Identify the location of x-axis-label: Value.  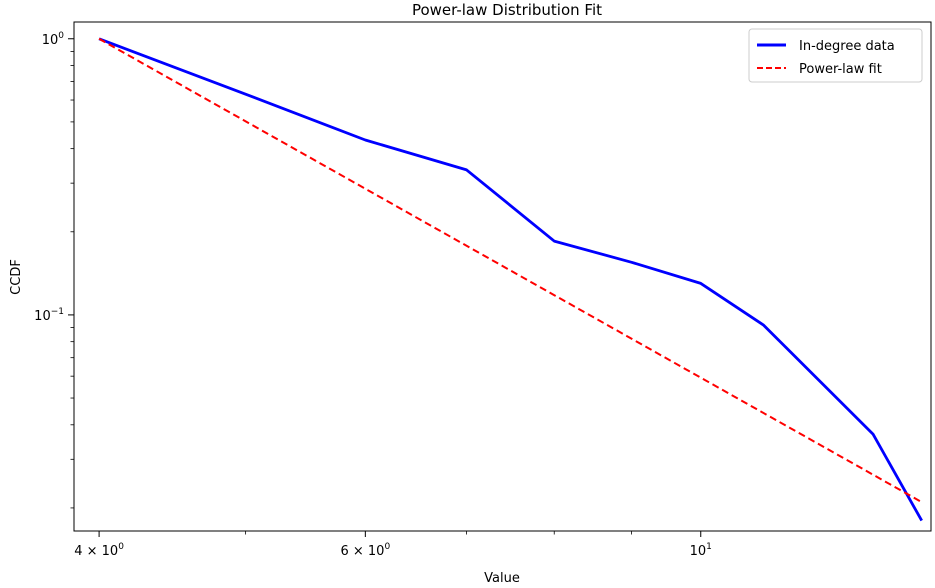
(502, 578).